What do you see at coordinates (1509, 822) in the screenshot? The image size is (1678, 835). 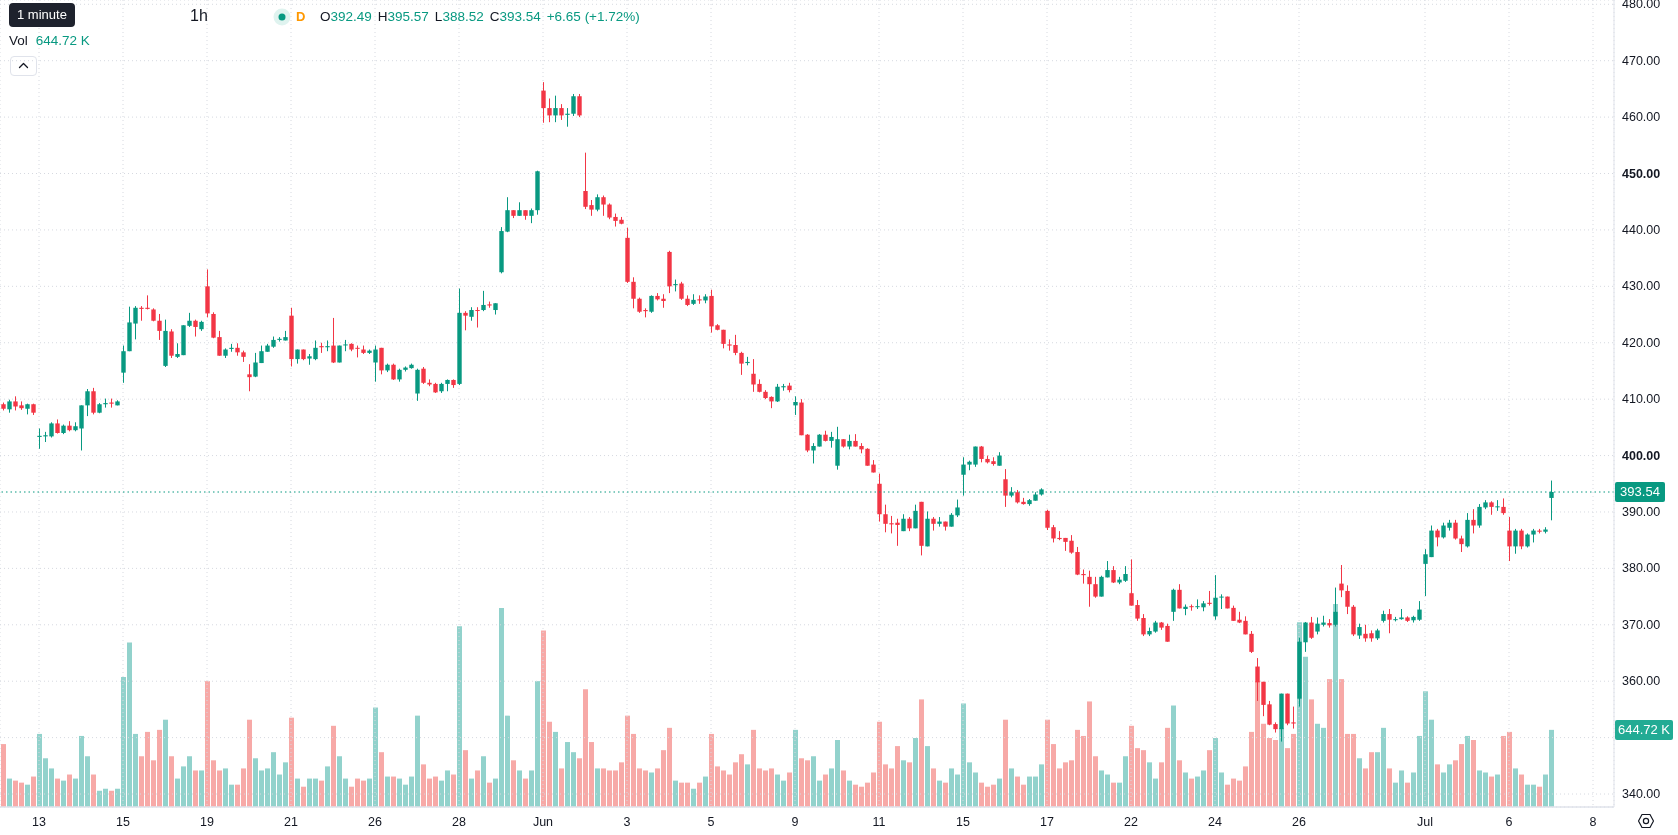 I see `x-tick-label: 6` at bounding box center [1509, 822].